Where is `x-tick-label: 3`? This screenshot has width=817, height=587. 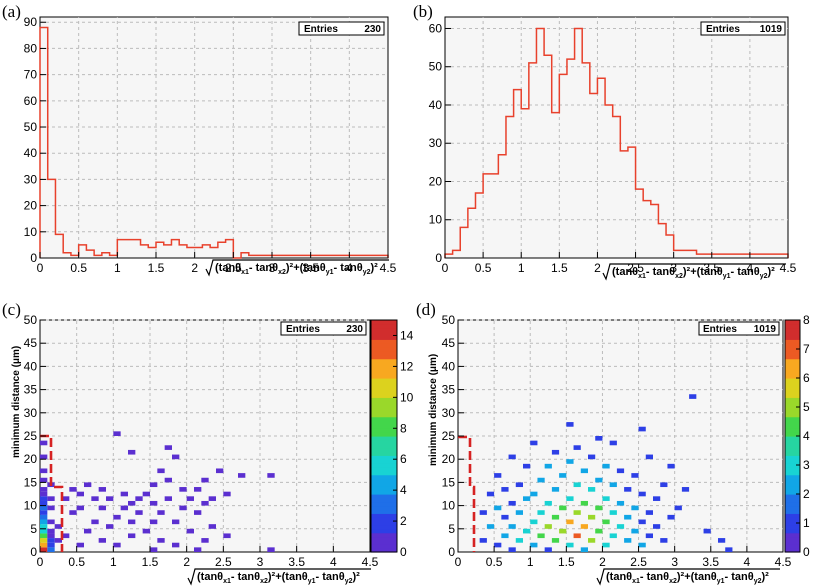 x-tick-label: 3 is located at coordinates (674, 562).